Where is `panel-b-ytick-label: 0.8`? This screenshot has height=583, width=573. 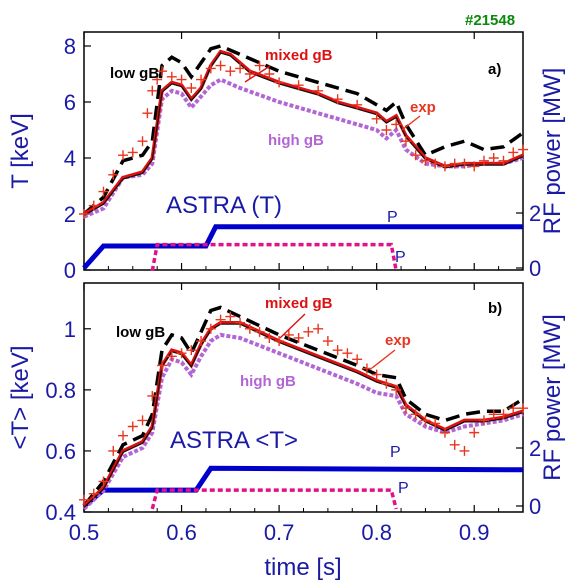 panel-b-ytick-label: 0.8 is located at coordinates (60, 390).